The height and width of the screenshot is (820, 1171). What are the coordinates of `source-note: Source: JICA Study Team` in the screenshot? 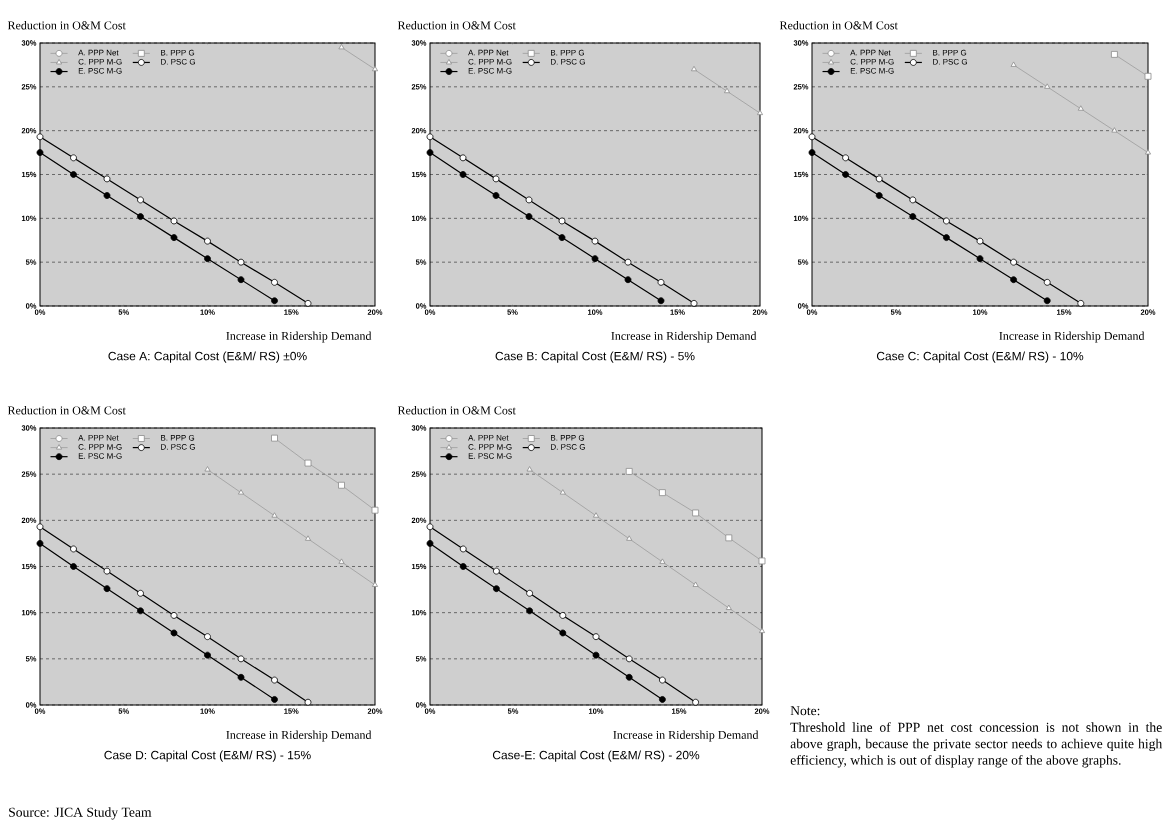 It's located at (80, 813).